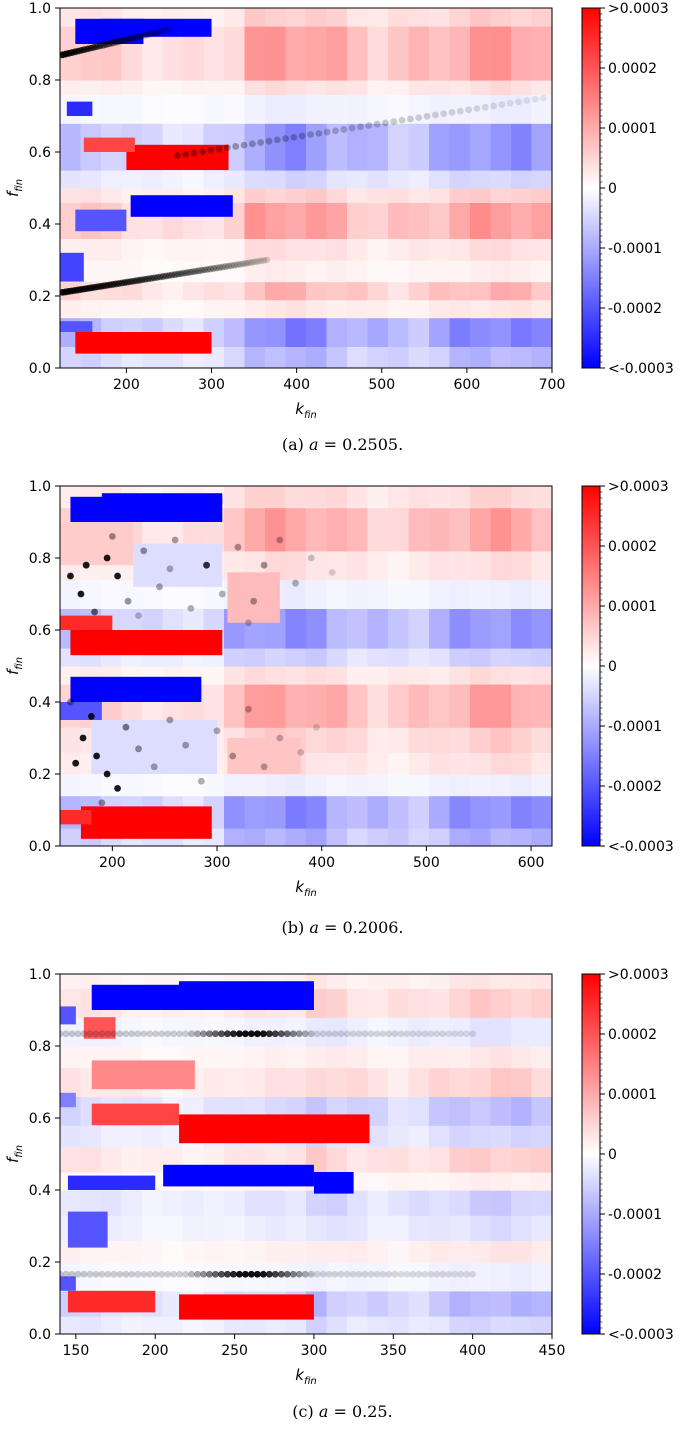 This screenshot has width=685, height=1432. What do you see at coordinates (641, 369) in the screenshot?
I see `colorbar-tick-label: <-0.0003` at bounding box center [641, 369].